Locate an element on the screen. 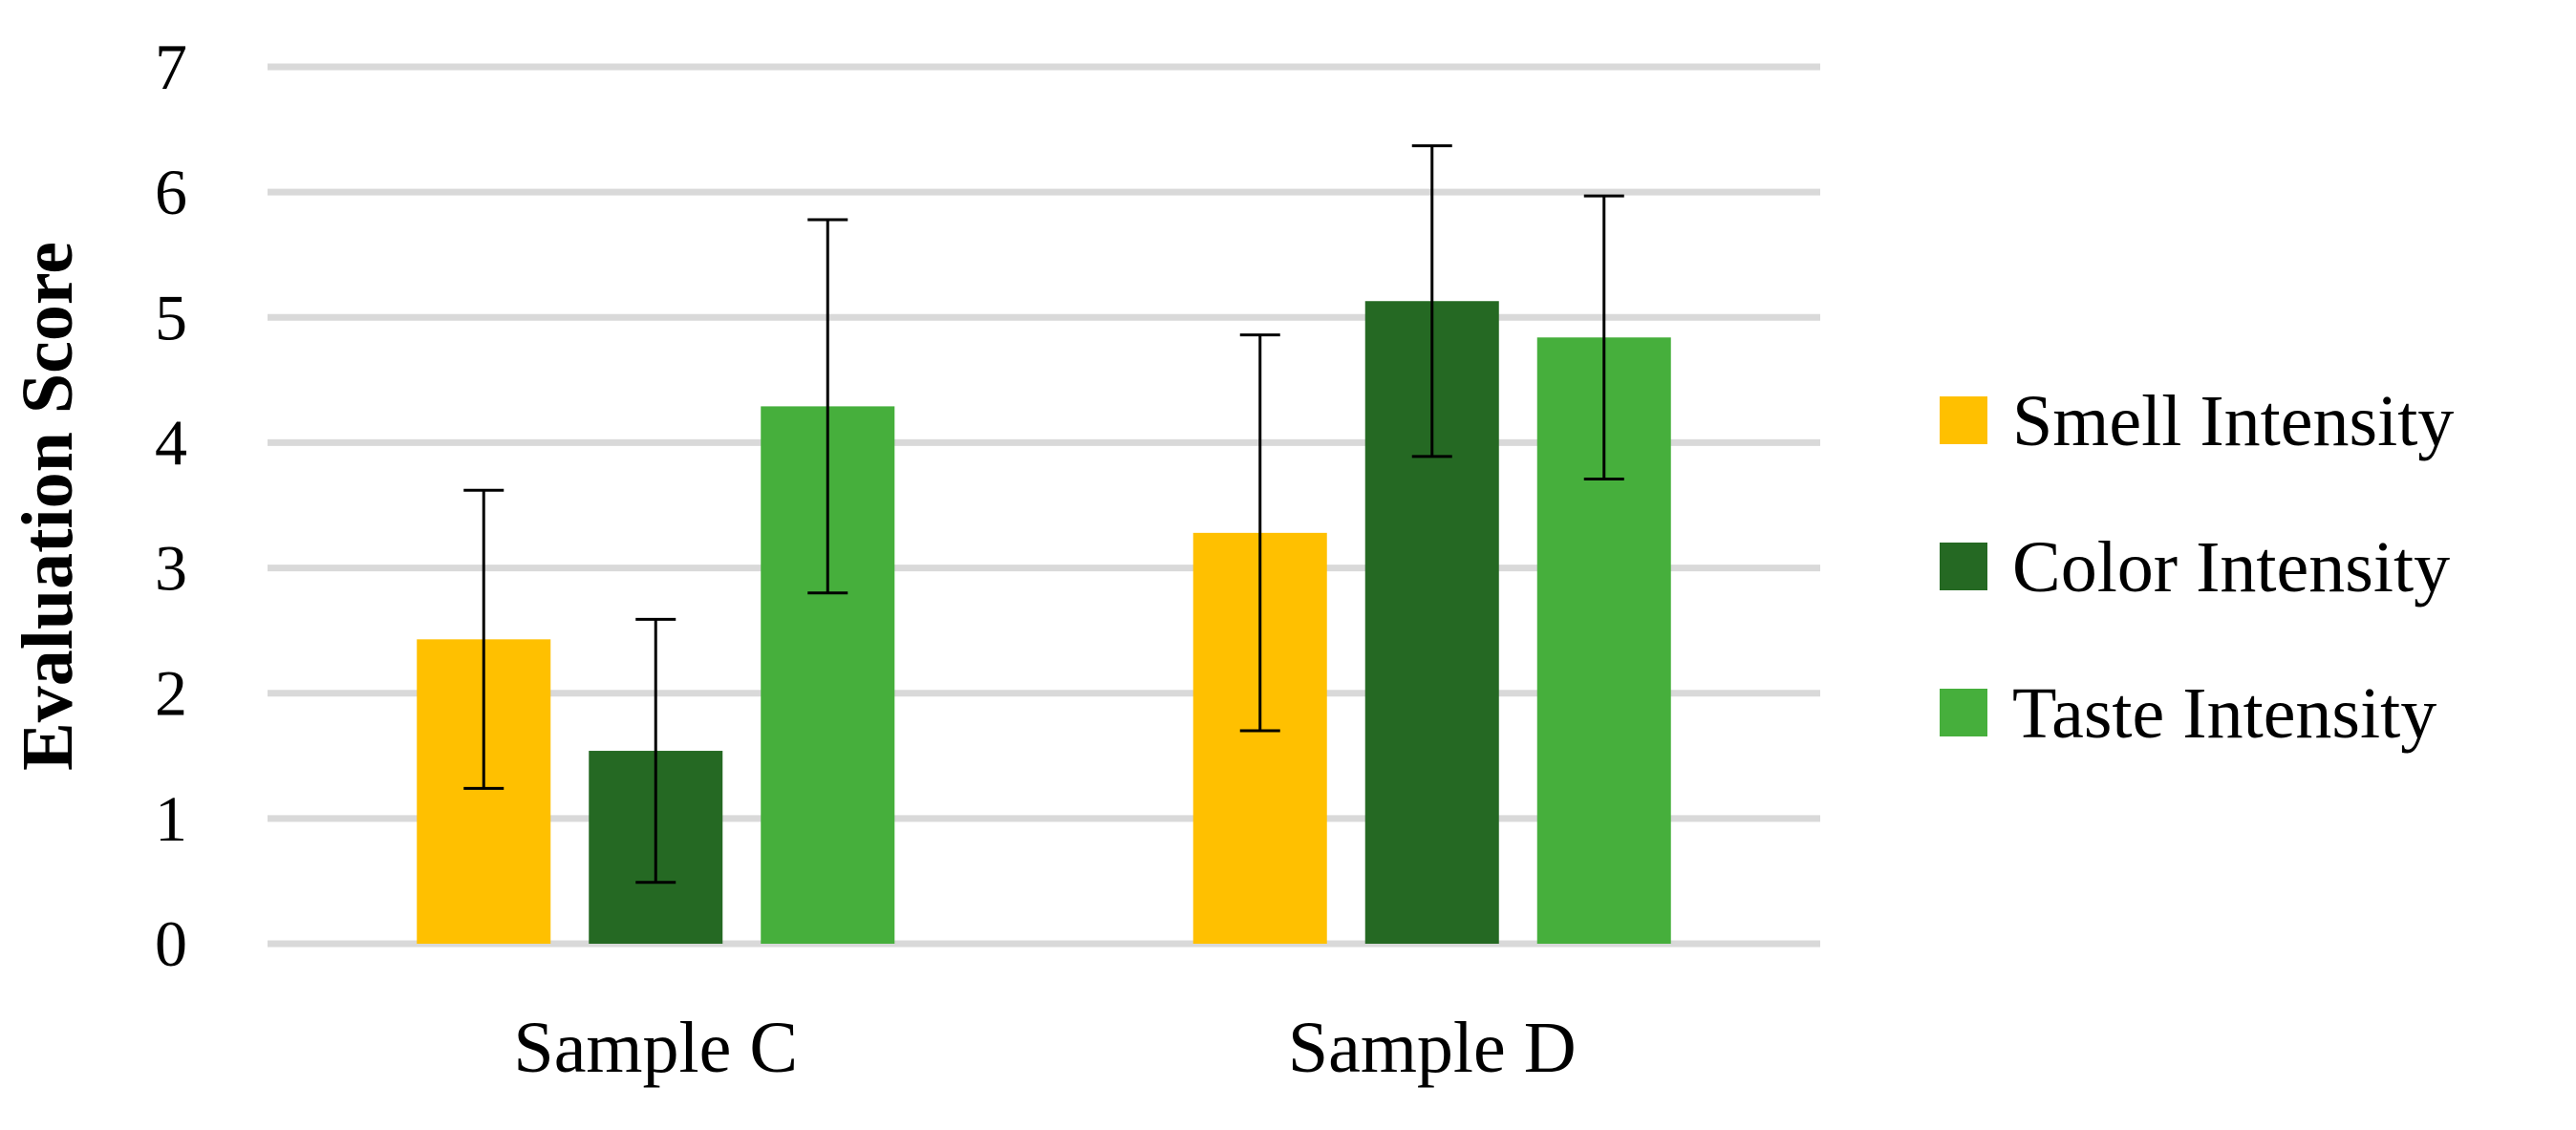 Image resolution: width=2576 pixels, height=1130 pixels. legend-item: Color Intensity is located at coordinates (2195, 567).